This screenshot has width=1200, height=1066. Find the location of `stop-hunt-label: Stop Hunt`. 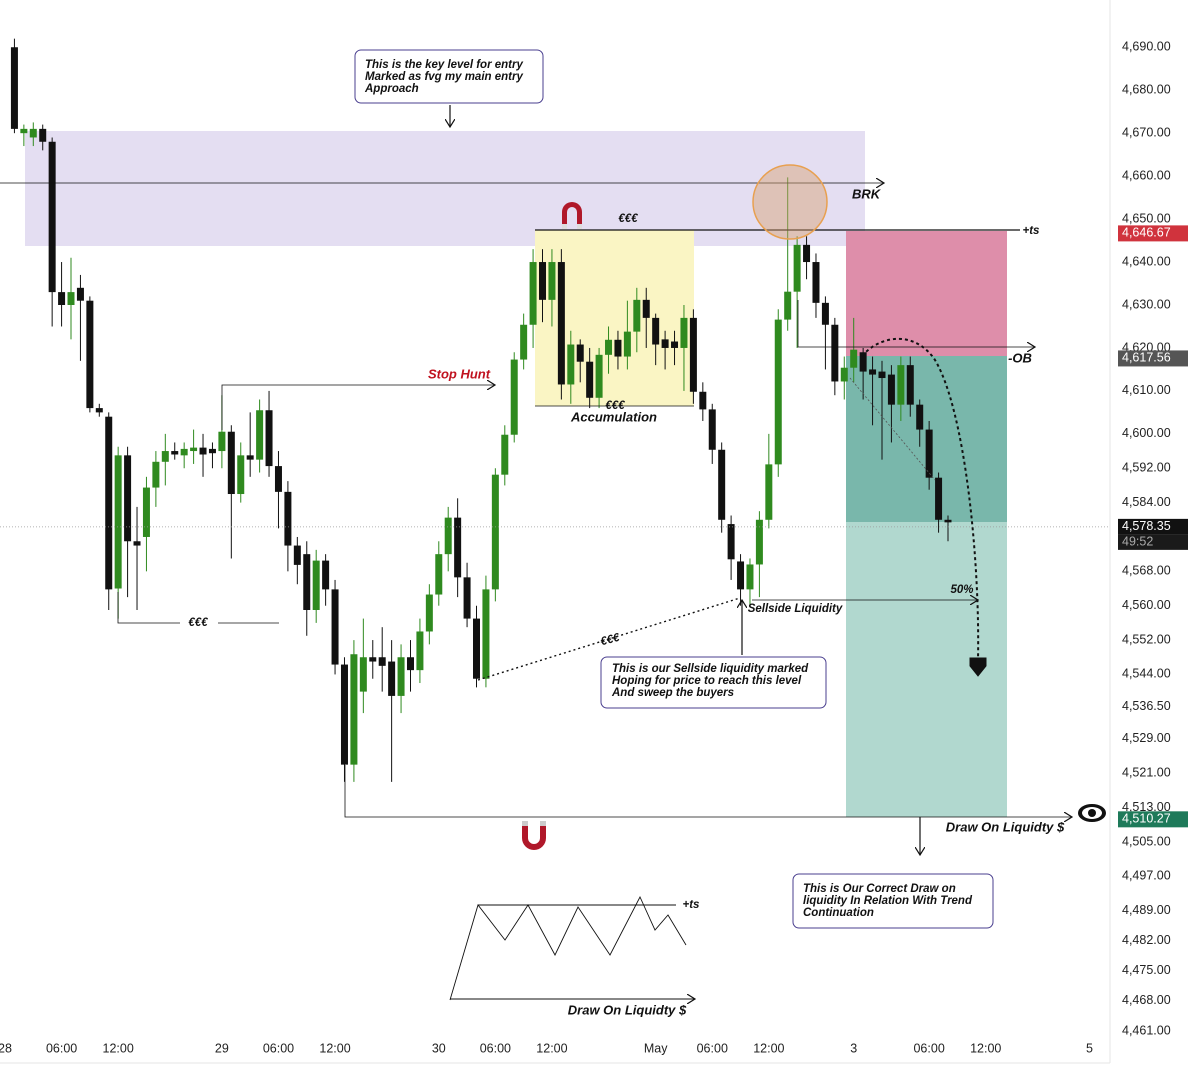

stop-hunt-label: Stop Hunt is located at coordinates (459, 373).